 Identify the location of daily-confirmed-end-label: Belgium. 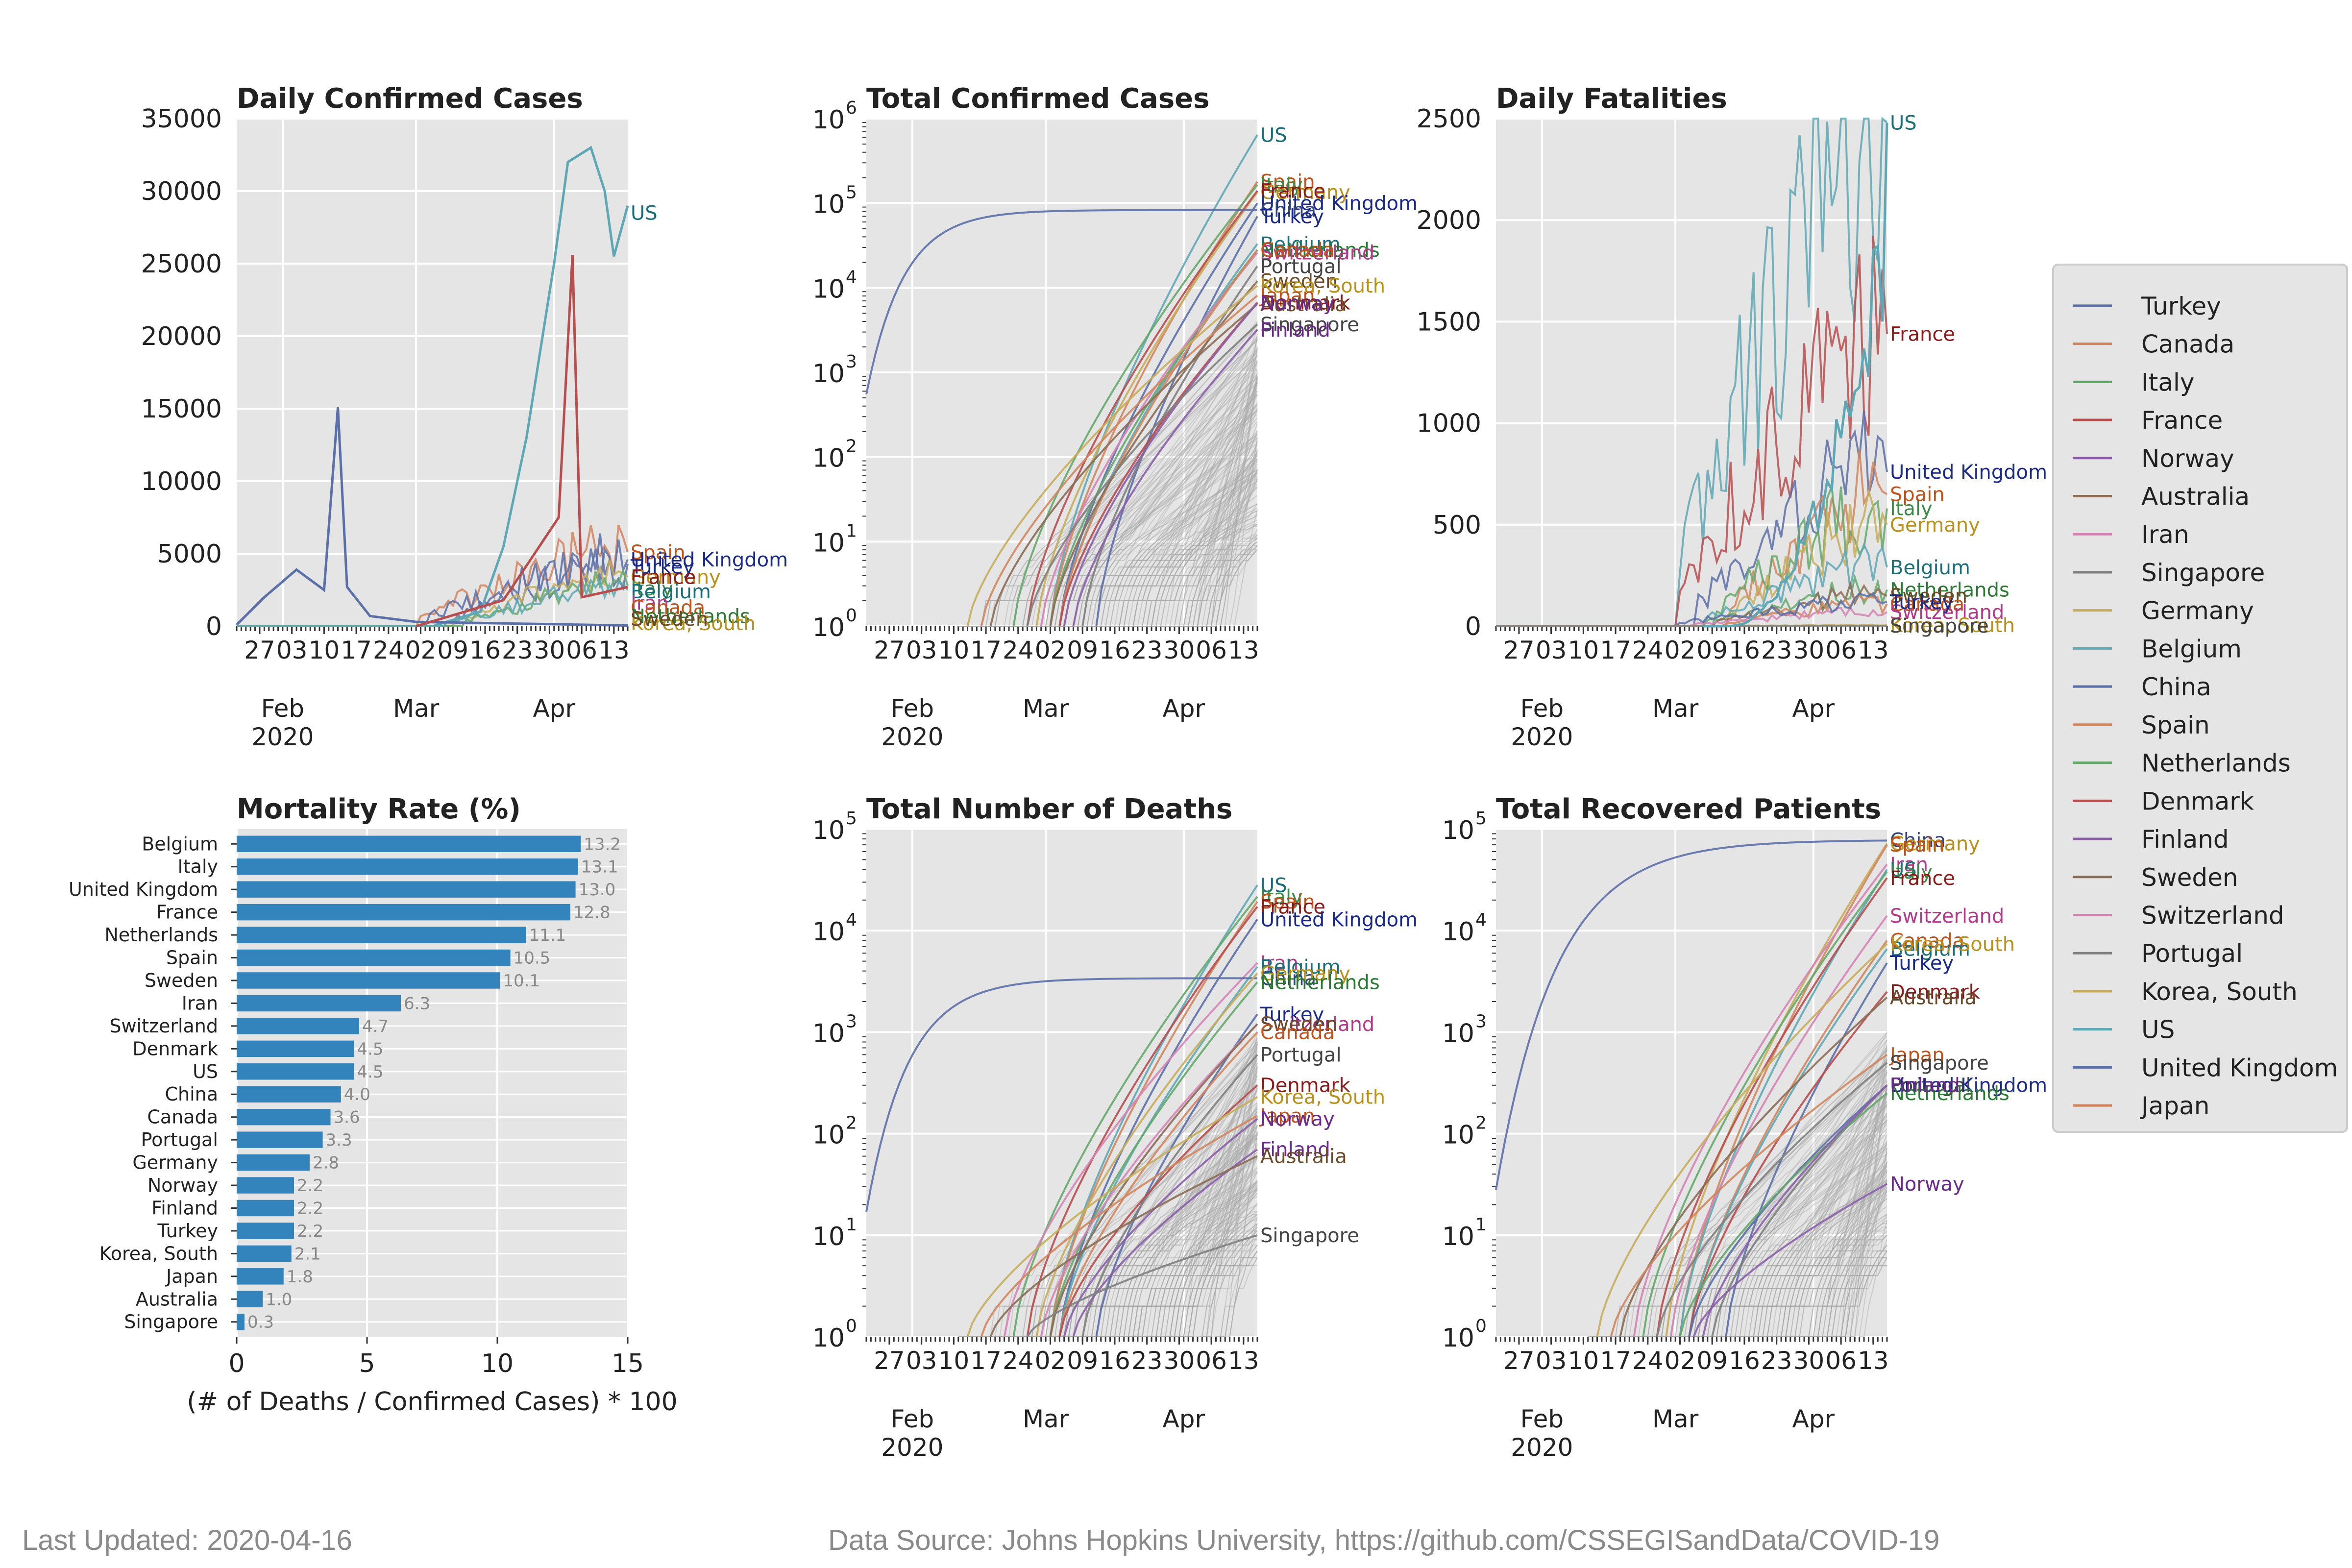
(671, 592).